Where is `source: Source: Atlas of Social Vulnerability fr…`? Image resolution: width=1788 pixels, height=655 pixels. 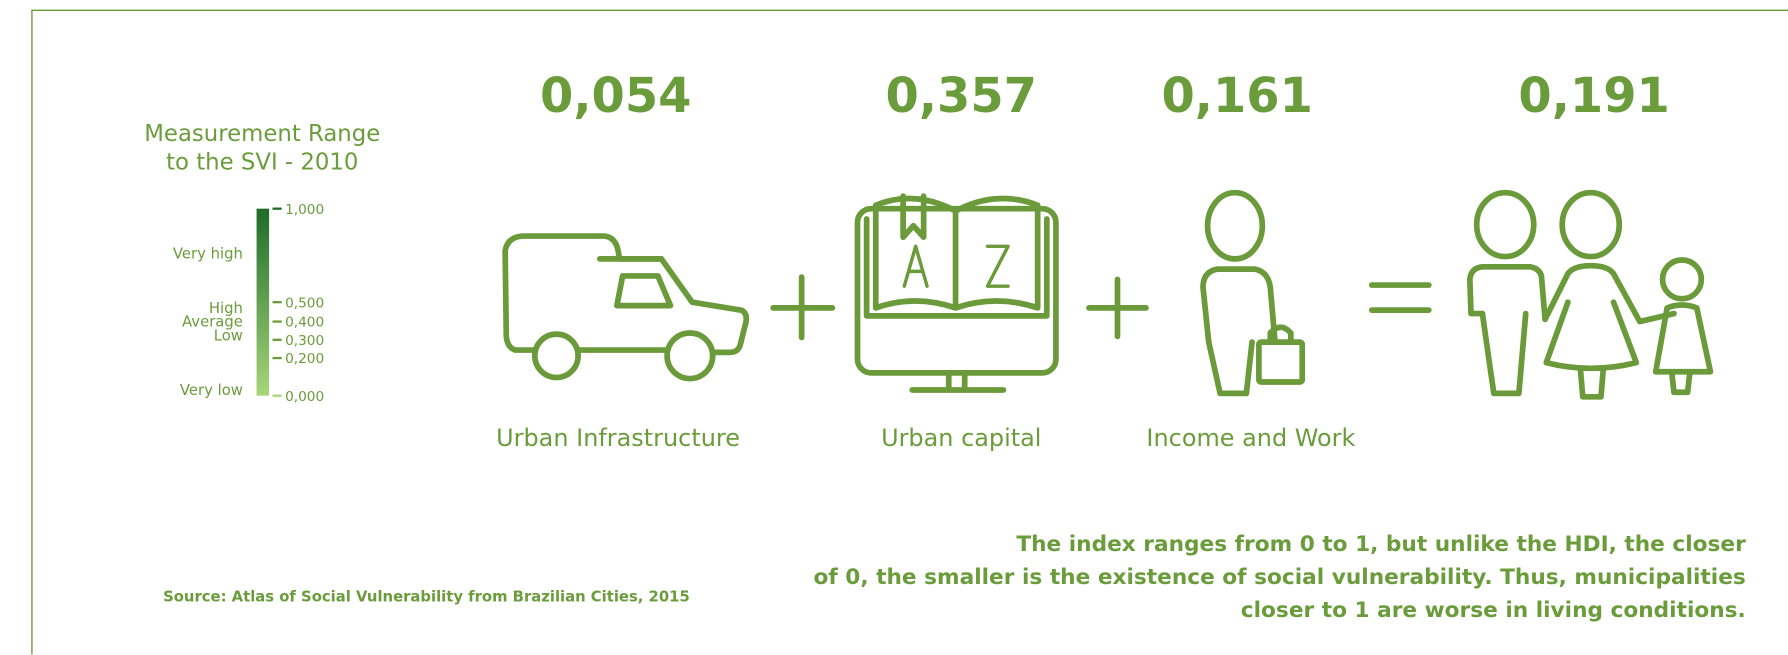 source: Source: Atlas of Social Vulnerability fr… is located at coordinates (426, 597).